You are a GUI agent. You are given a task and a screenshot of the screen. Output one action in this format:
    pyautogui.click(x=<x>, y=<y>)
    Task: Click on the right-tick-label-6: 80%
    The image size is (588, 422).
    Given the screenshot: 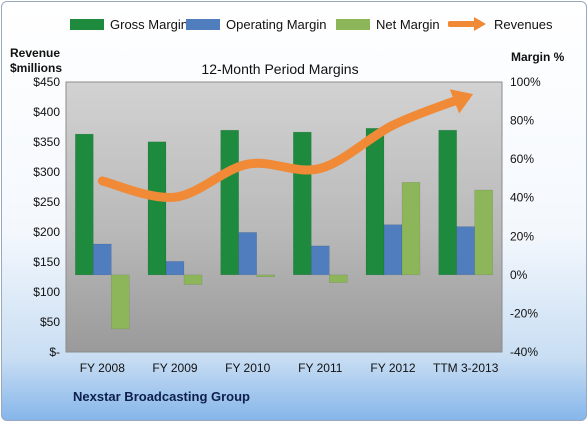 What is the action you would take?
    pyautogui.click(x=522, y=121)
    